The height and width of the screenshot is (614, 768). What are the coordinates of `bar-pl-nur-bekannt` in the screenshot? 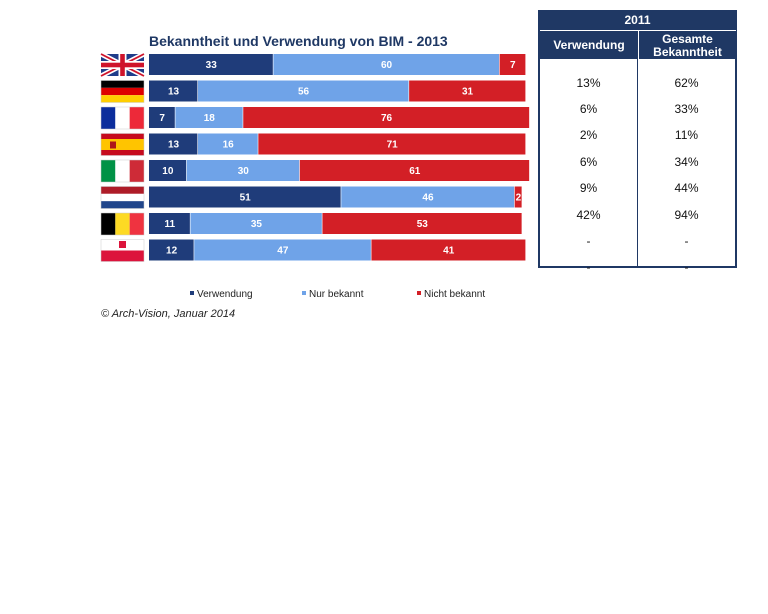 It's located at (282, 250).